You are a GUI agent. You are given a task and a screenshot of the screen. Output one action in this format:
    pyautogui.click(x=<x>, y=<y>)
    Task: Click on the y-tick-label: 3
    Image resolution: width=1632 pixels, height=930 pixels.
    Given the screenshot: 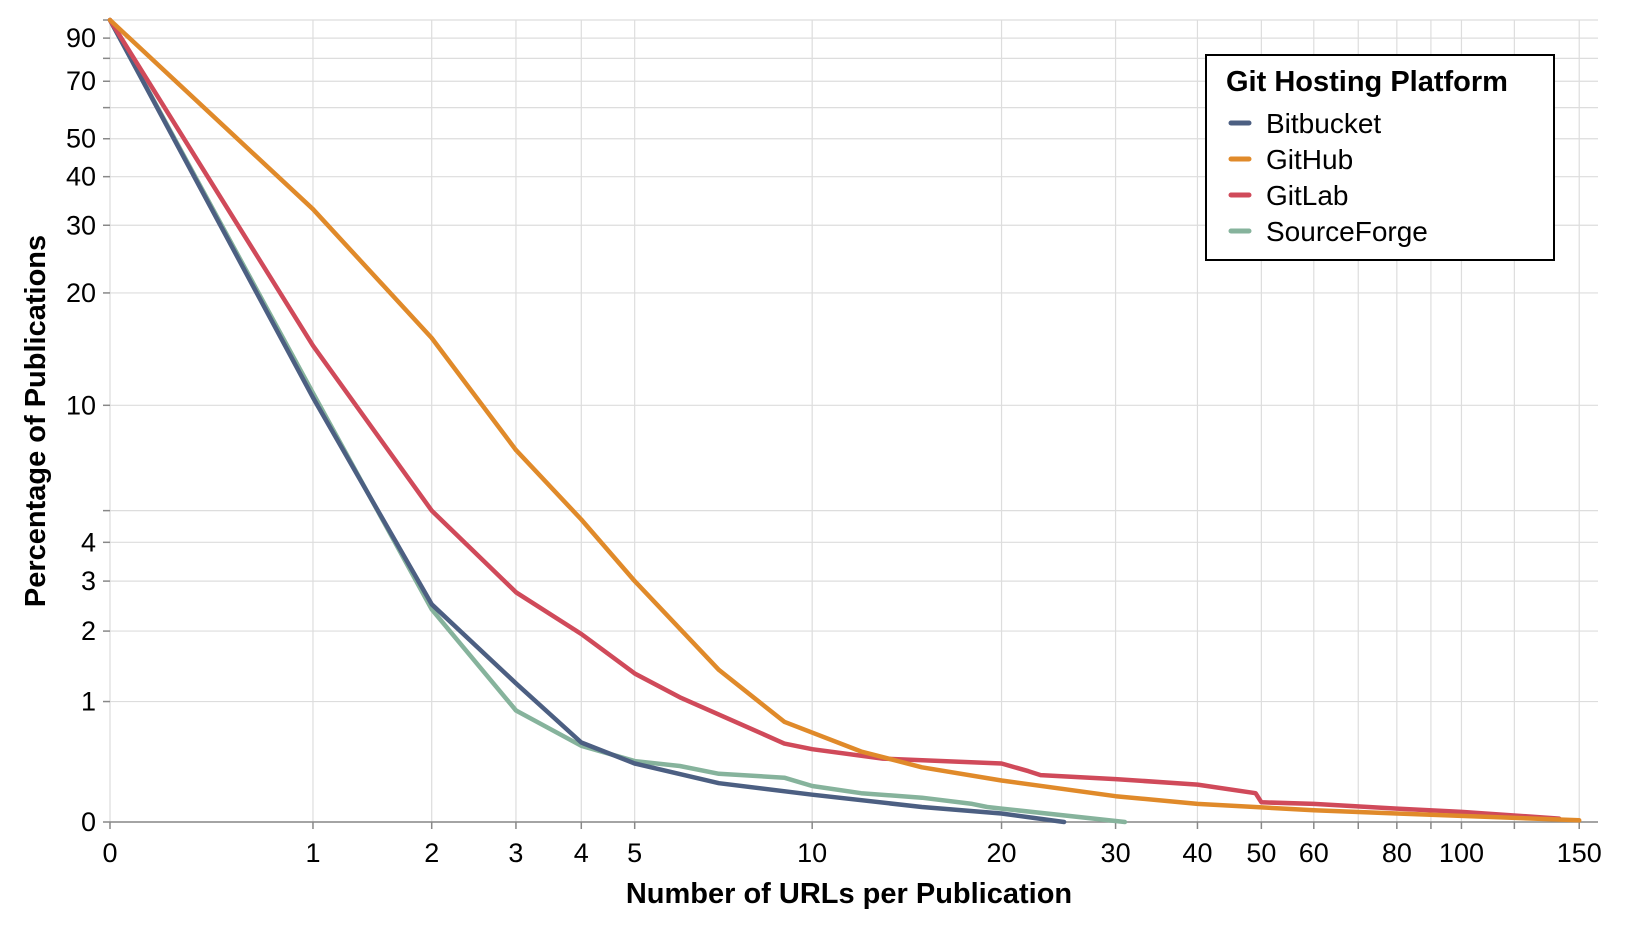 What is the action you would take?
    pyautogui.click(x=88, y=581)
    